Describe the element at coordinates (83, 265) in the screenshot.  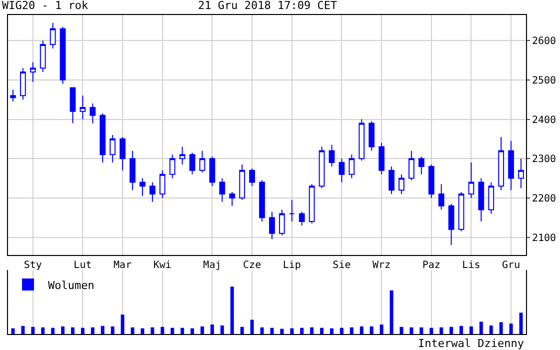
I see `x-tick-label: Lut` at that location.